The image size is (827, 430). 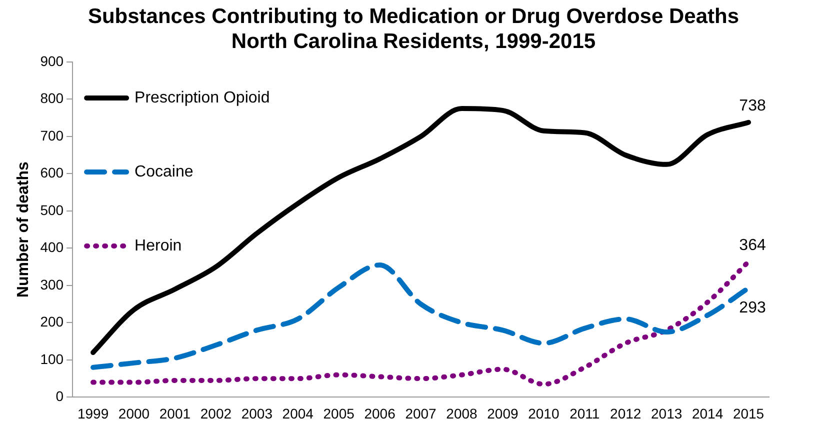 What do you see at coordinates (164, 171) in the screenshot?
I see `legend-label: Cocaine` at bounding box center [164, 171].